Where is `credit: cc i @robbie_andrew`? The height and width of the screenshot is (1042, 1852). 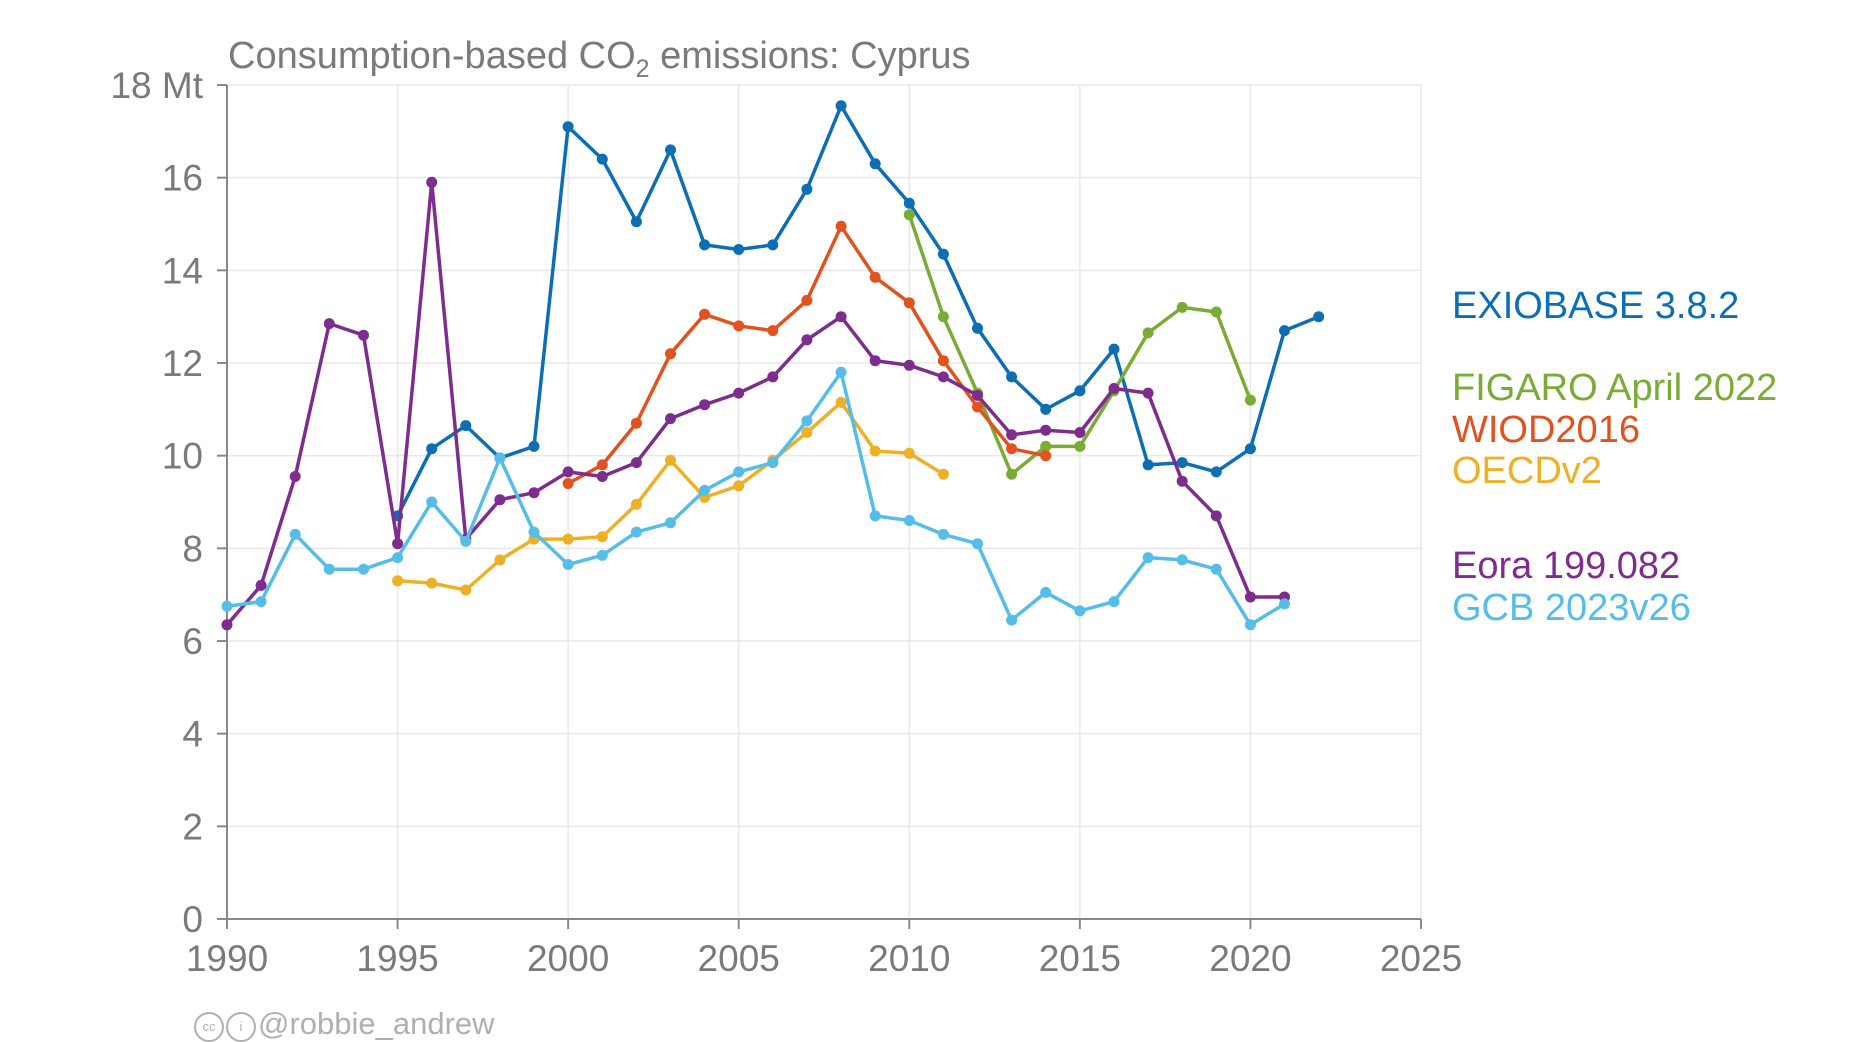 credit: cc i @robbie_andrew is located at coordinates (344, 1024).